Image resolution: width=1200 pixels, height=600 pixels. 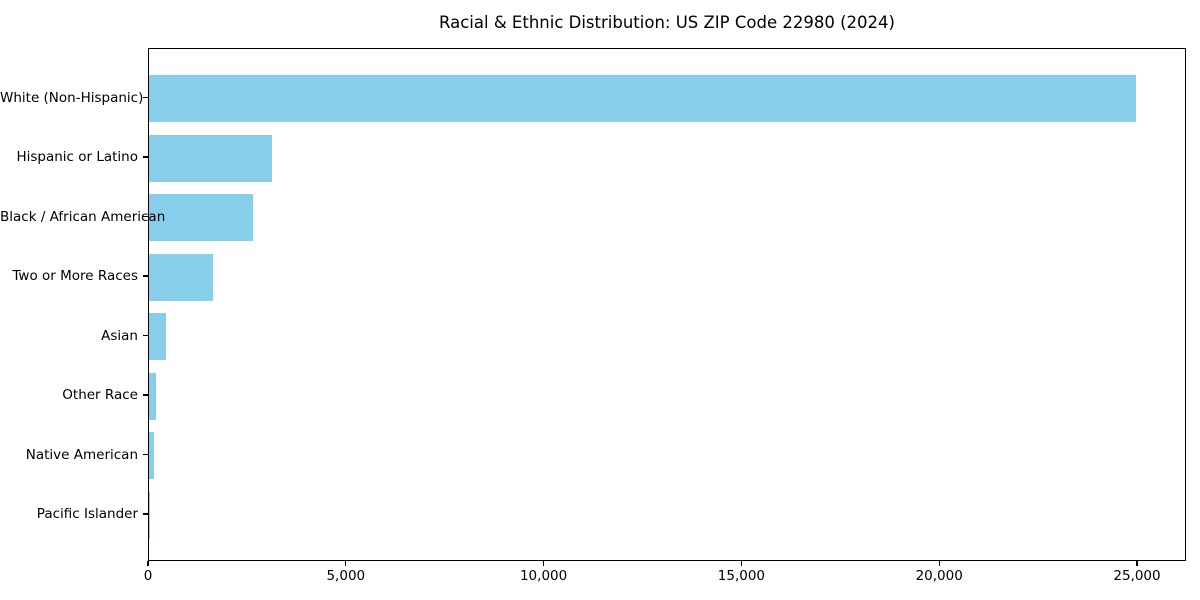 What do you see at coordinates (81, 454) in the screenshot?
I see `y-label-native-american: Native American` at bounding box center [81, 454].